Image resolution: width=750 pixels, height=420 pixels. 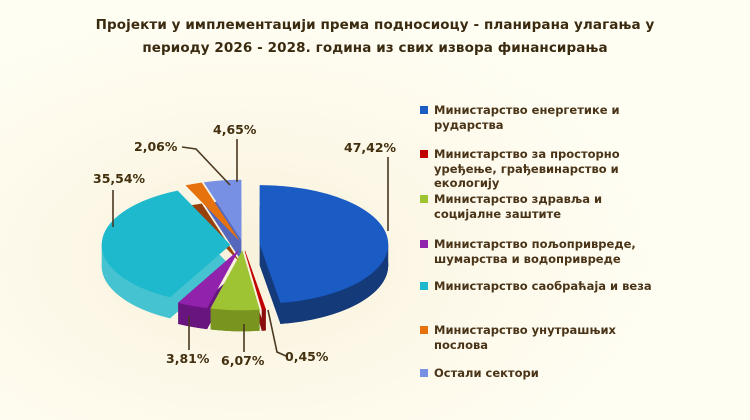 I want to click on legend-swatch-interior, so click(x=424, y=330).